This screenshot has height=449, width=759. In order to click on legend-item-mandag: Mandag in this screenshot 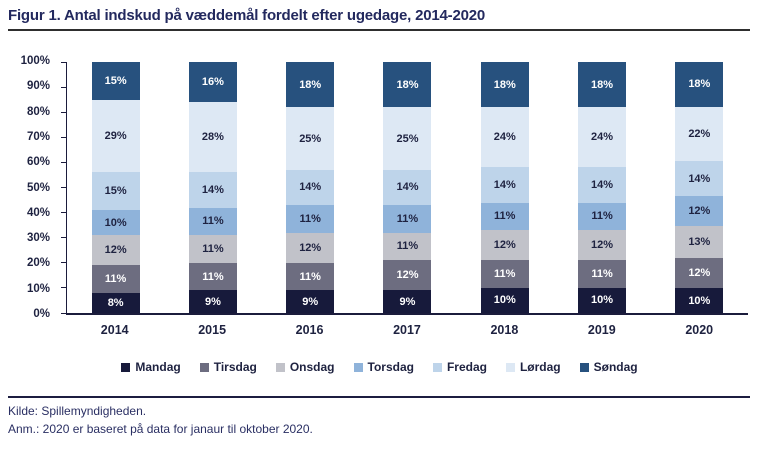, I will do `click(151, 367)`.